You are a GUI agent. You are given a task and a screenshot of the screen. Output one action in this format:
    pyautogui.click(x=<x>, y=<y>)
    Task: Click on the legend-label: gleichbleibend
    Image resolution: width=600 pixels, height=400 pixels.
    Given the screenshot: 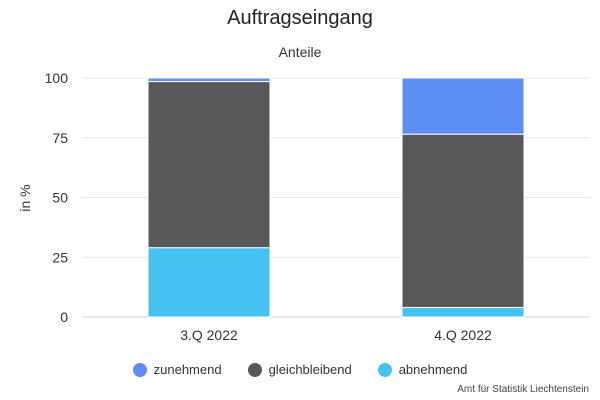 What is the action you would take?
    pyautogui.click(x=310, y=369)
    